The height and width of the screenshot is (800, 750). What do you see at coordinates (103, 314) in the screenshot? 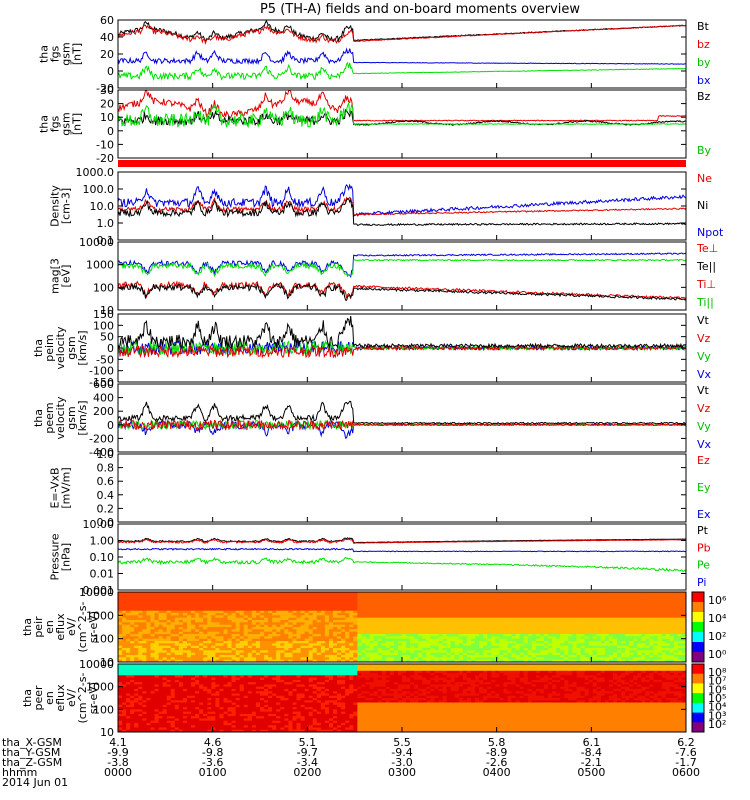
I see `y-tick-label: 150` at bounding box center [103, 314].